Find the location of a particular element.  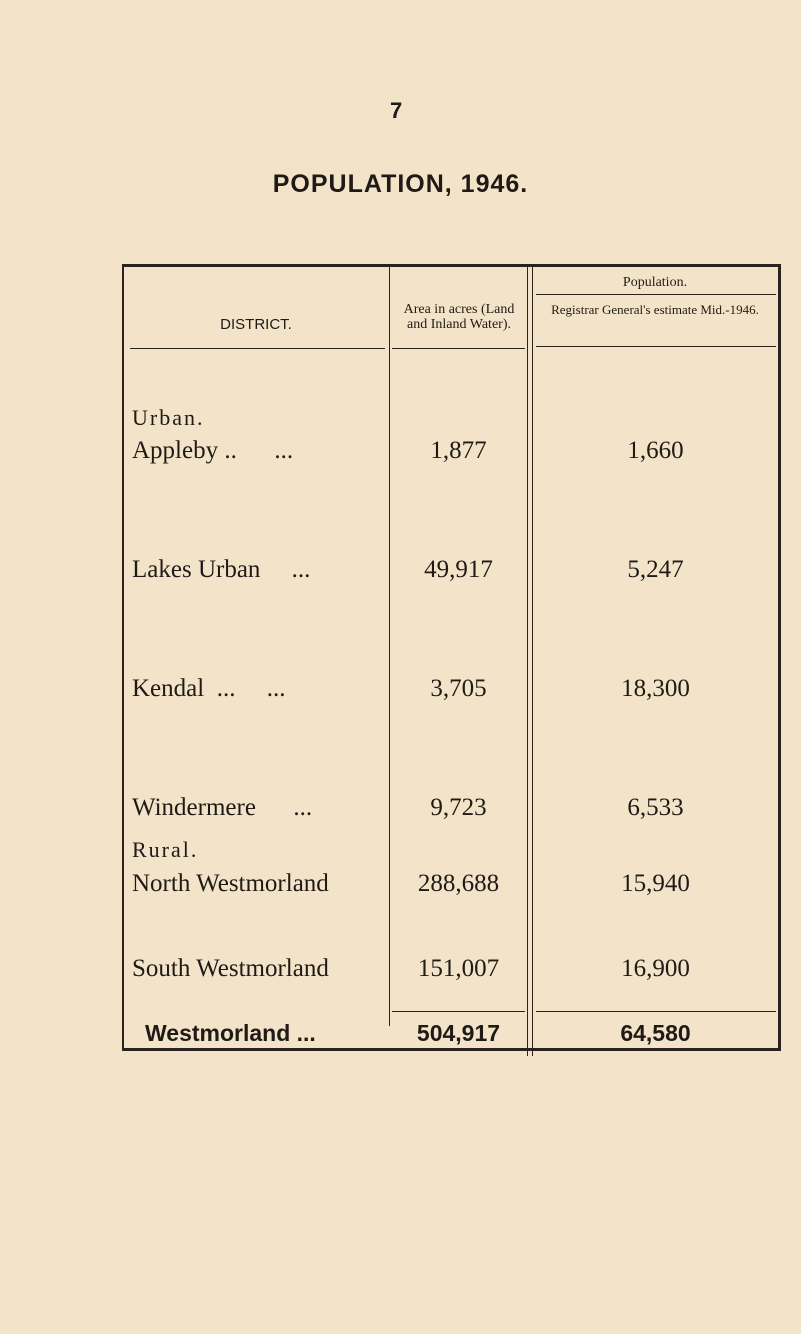

population-value: 6,533 is located at coordinates (655, 807).